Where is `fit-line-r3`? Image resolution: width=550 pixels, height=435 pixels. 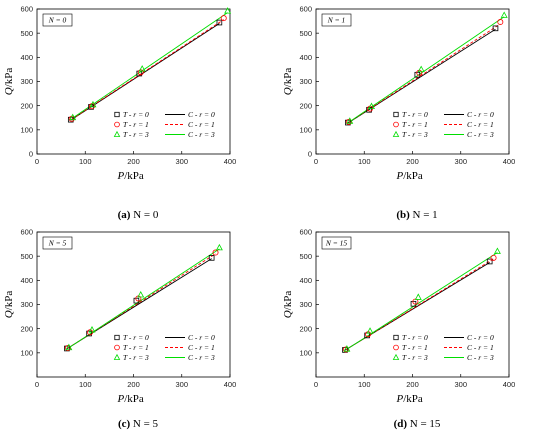
fit-line-r3 is located at coordinates (150, 65).